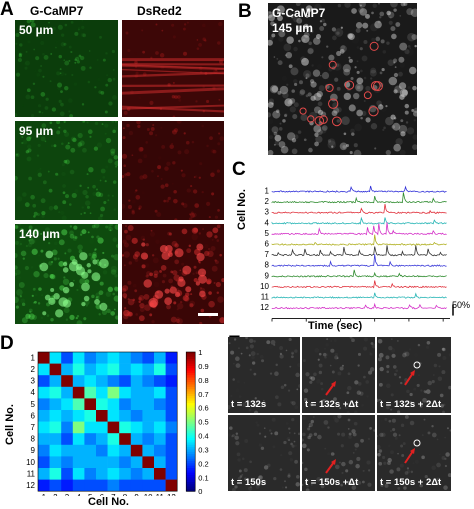 The height and width of the screenshot is (509, 474). What do you see at coordinates (208, 314) in the screenshot?
I see `scale-bar` at bounding box center [208, 314].